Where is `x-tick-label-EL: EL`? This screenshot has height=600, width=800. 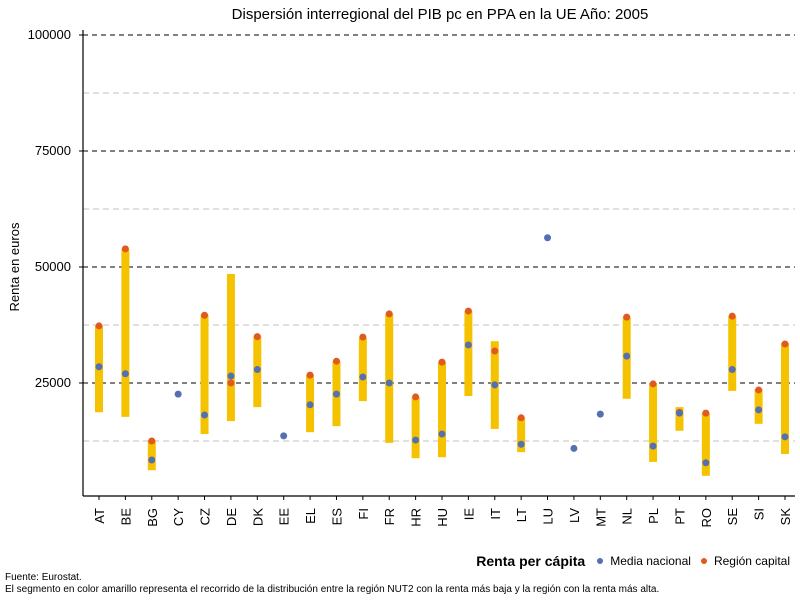
x-tick-label-EL: EL is located at coordinates (310, 516).